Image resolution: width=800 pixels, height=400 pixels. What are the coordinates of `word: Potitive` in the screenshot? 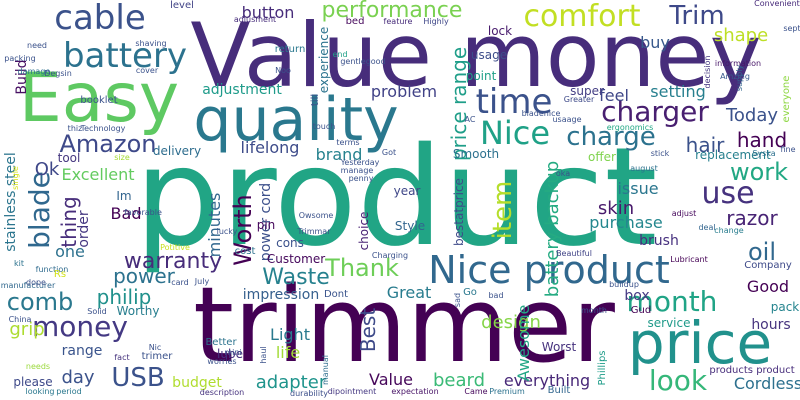 It's located at (175, 247).